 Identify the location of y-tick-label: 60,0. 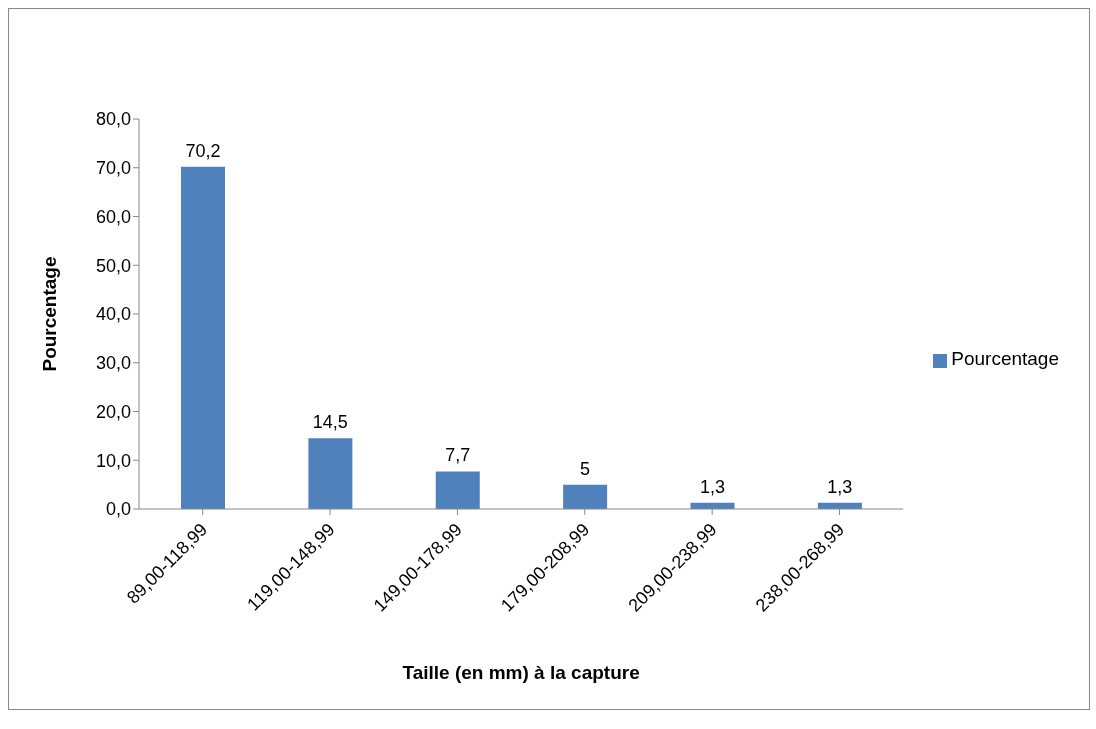
(113, 216).